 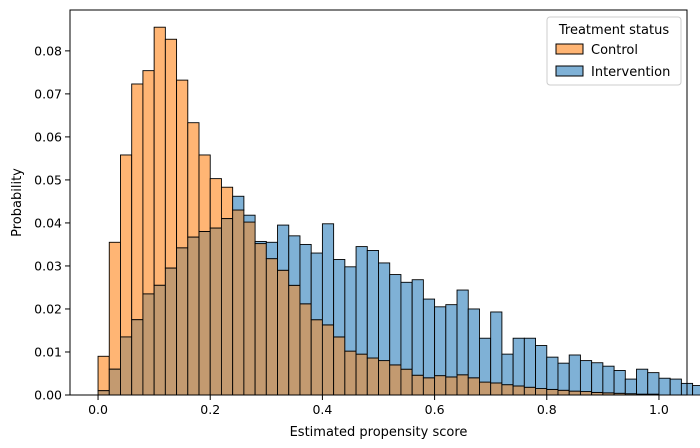 I want to click on y-tick-label: 0.05, so click(x=48, y=179).